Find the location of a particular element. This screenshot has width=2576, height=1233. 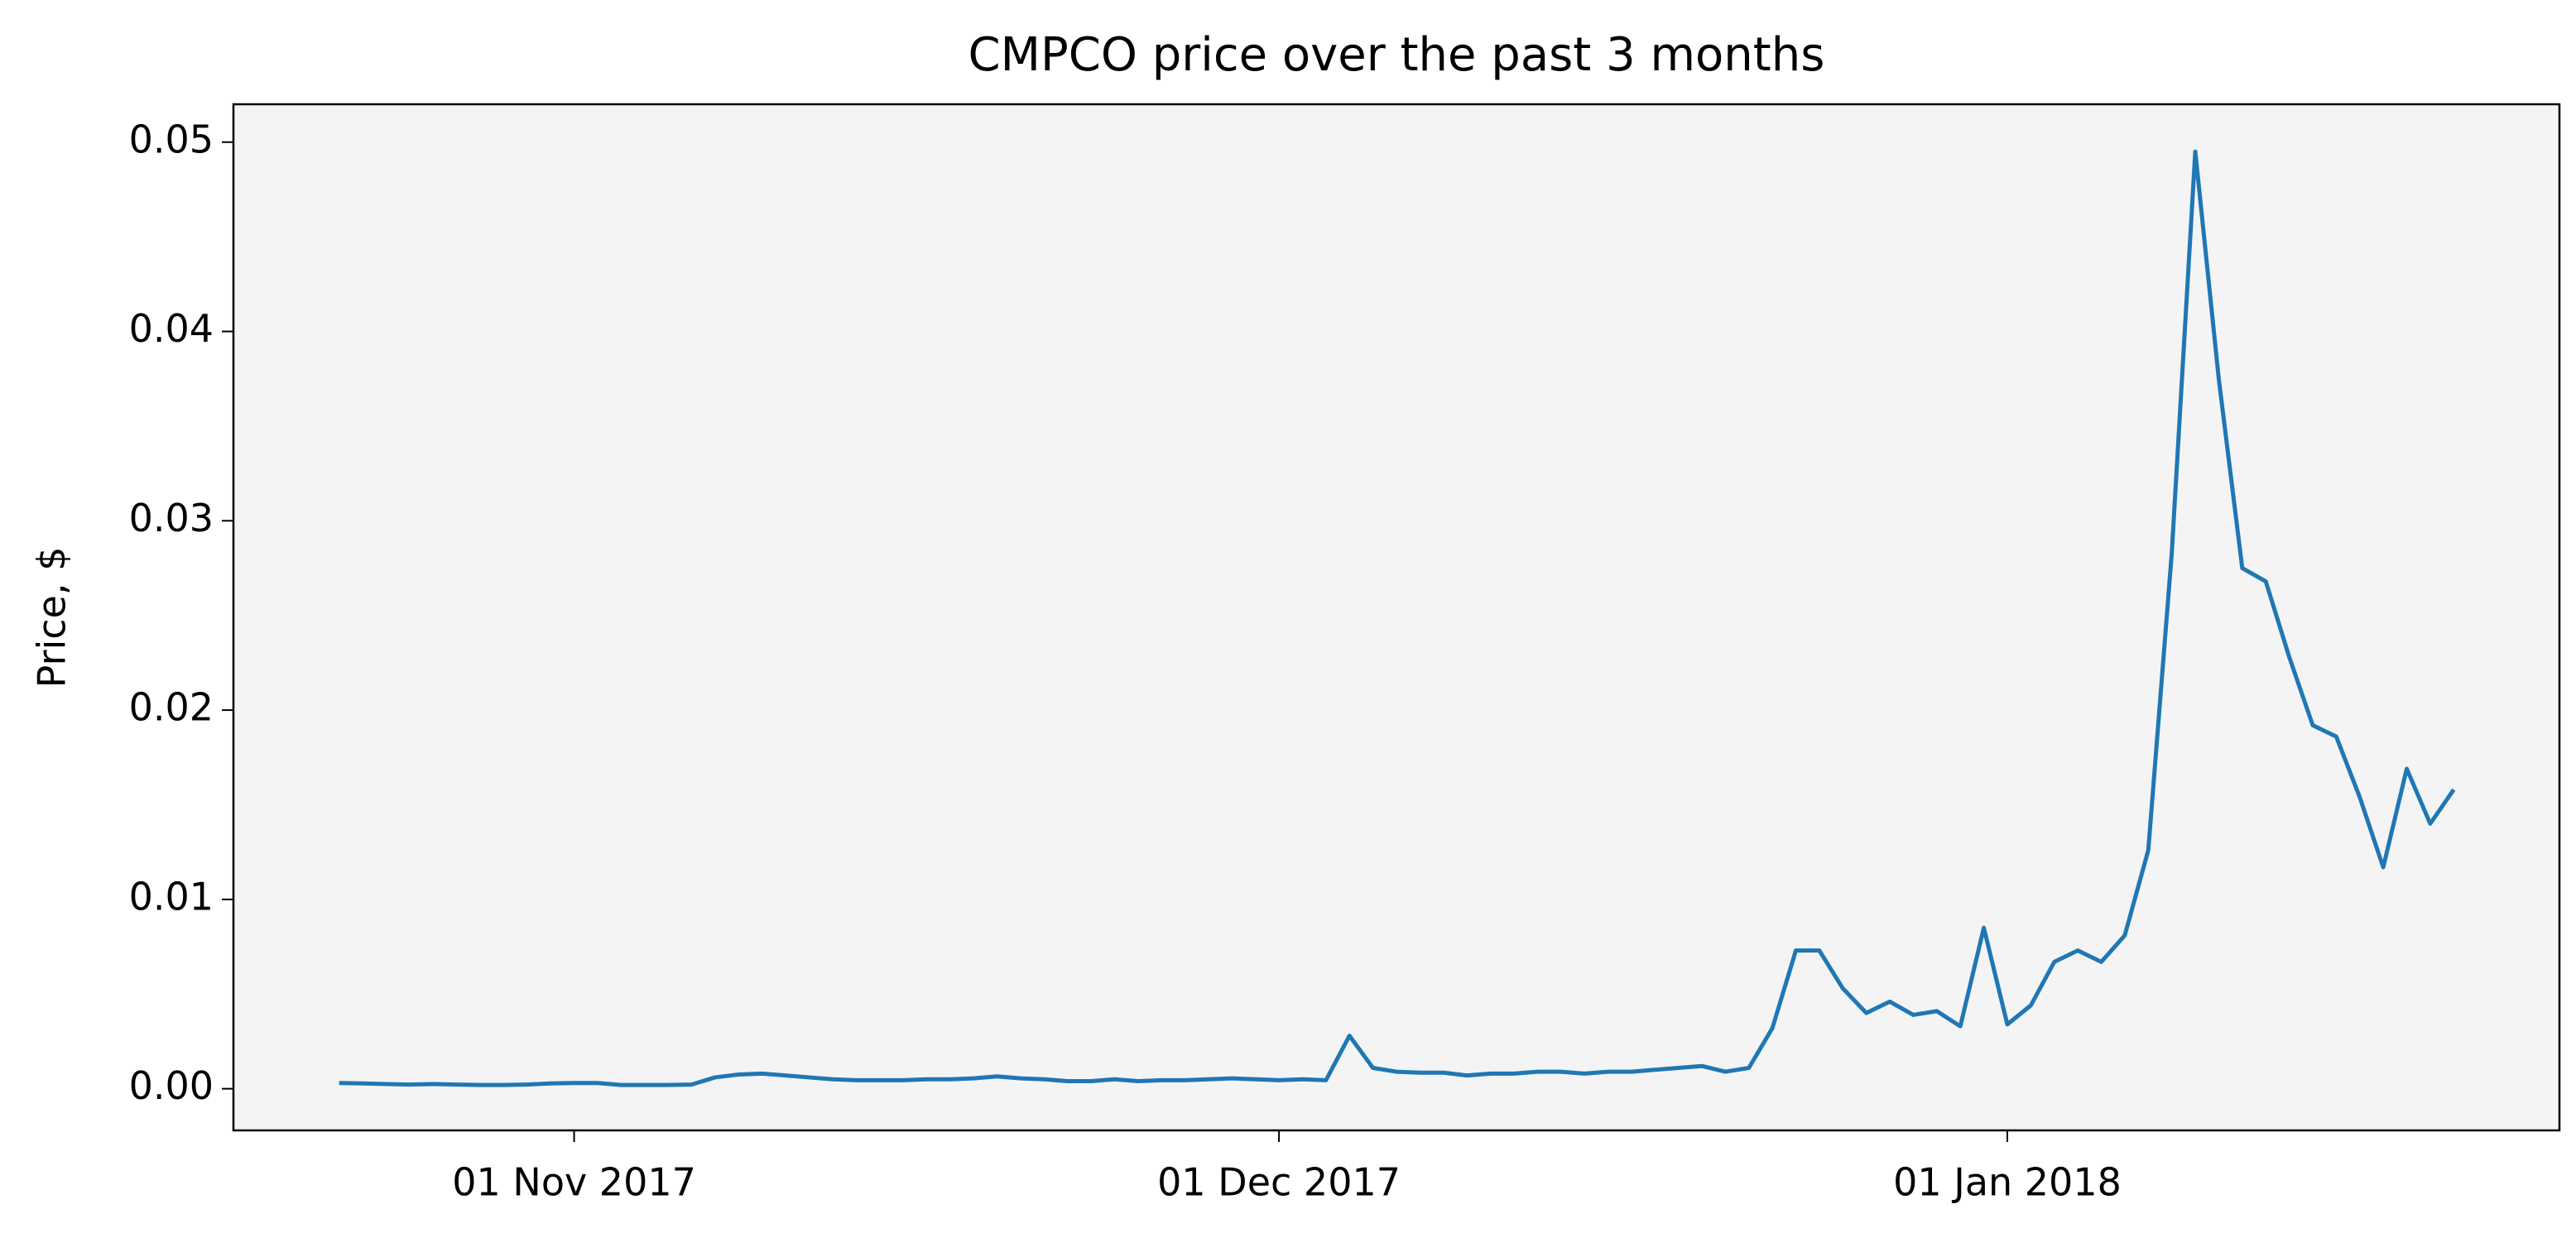

y-tick-label: 0.01 is located at coordinates (171, 896).